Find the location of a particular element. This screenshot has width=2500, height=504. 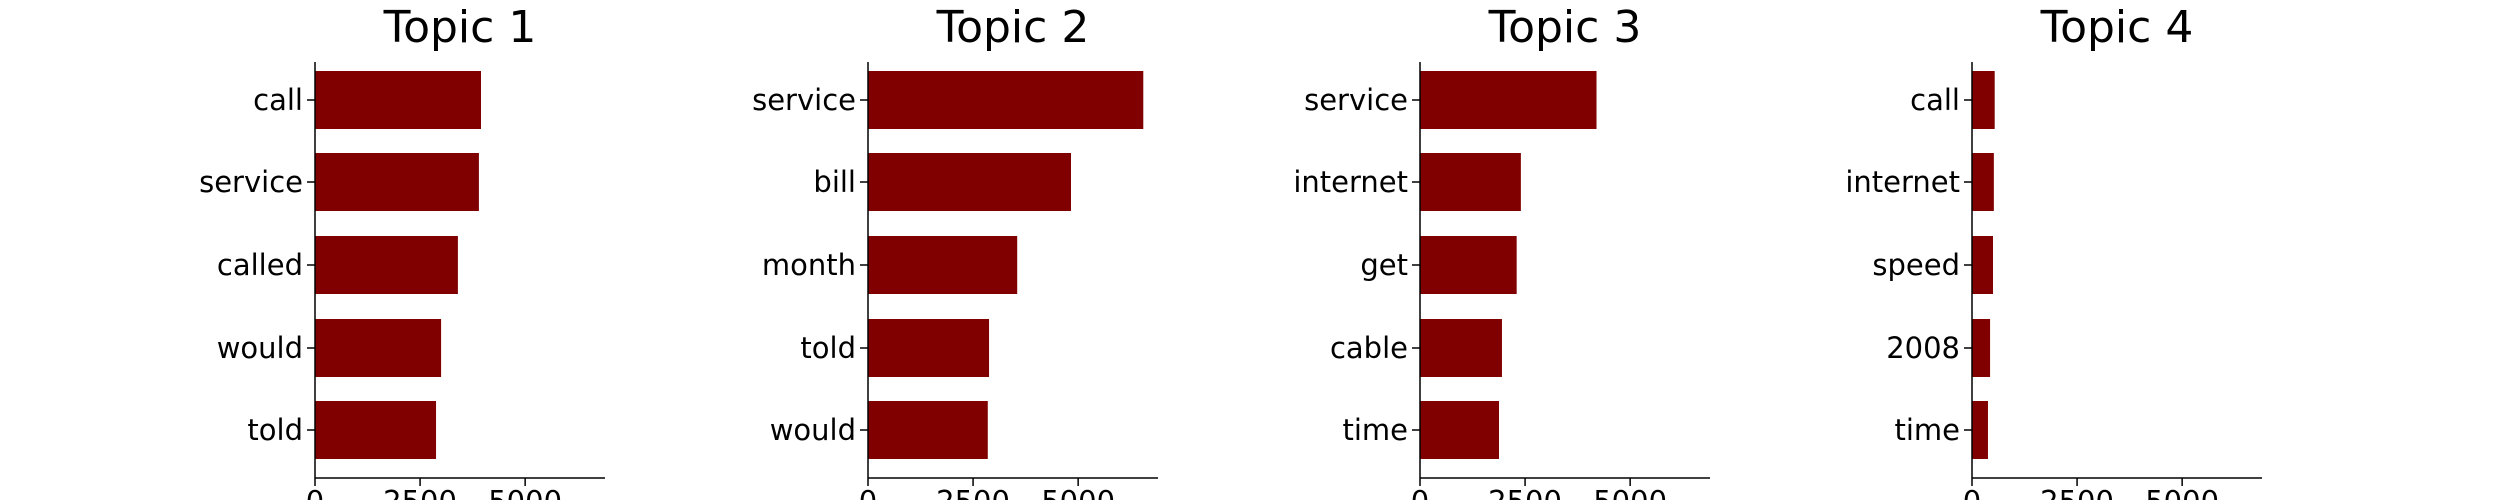

category-label: get is located at coordinates (1384, 265).